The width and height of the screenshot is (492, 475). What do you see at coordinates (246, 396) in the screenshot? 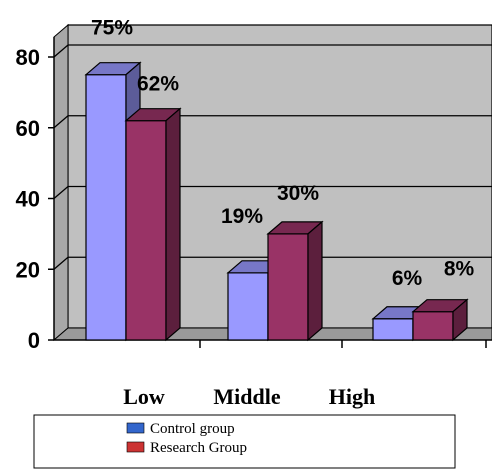
I see `category-label: Middle` at bounding box center [246, 396].